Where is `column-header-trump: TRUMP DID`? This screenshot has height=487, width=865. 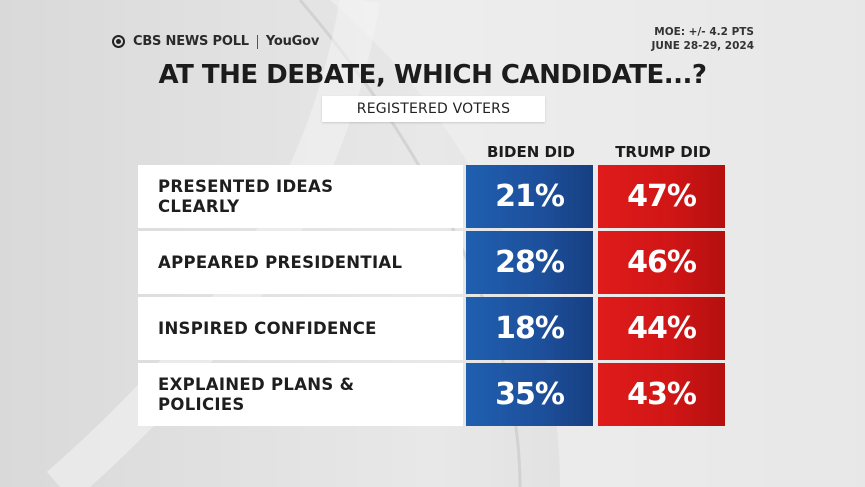
column-header-trump: TRUMP DID is located at coordinates (663, 152).